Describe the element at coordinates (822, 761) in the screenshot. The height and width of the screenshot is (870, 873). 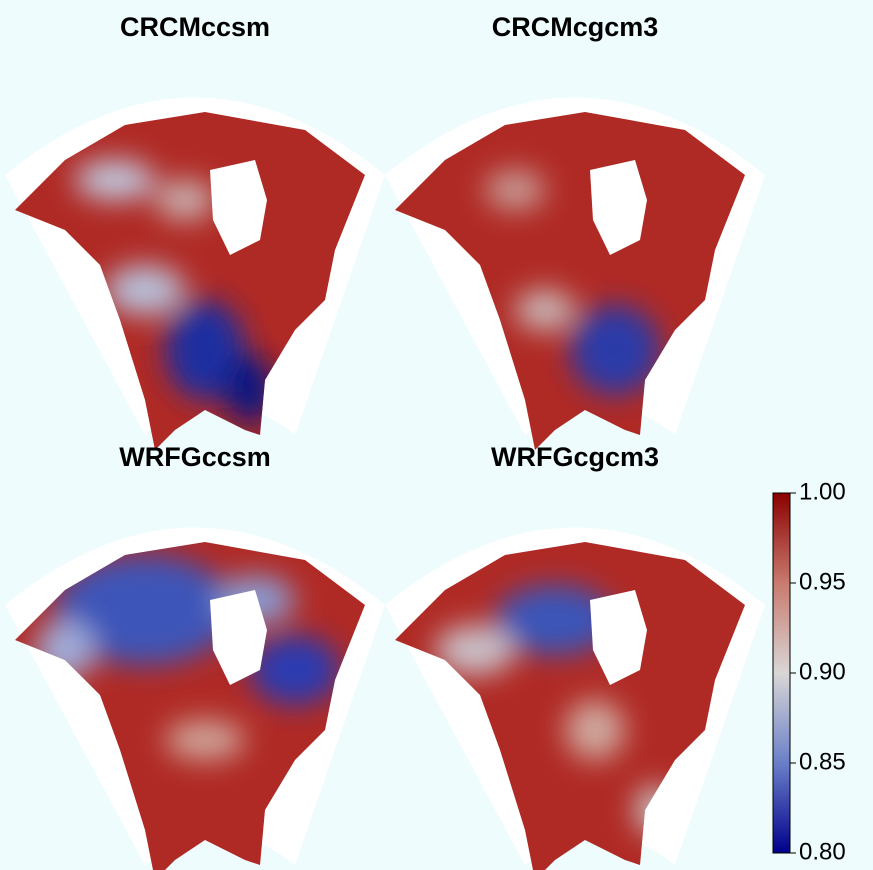
I see `colorbar-tick-label: 0.85` at that location.